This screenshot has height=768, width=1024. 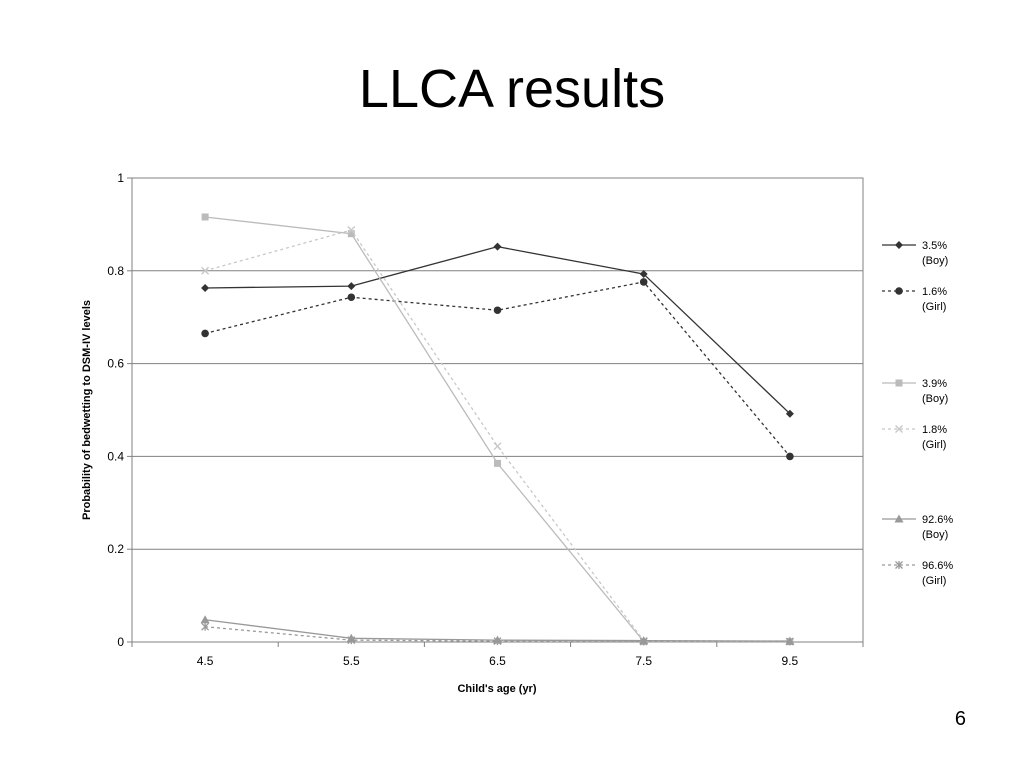 What do you see at coordinates (512, 89) in the screenshot?
I see `slide-title: LLCA results` at bounding box center [512, 89].